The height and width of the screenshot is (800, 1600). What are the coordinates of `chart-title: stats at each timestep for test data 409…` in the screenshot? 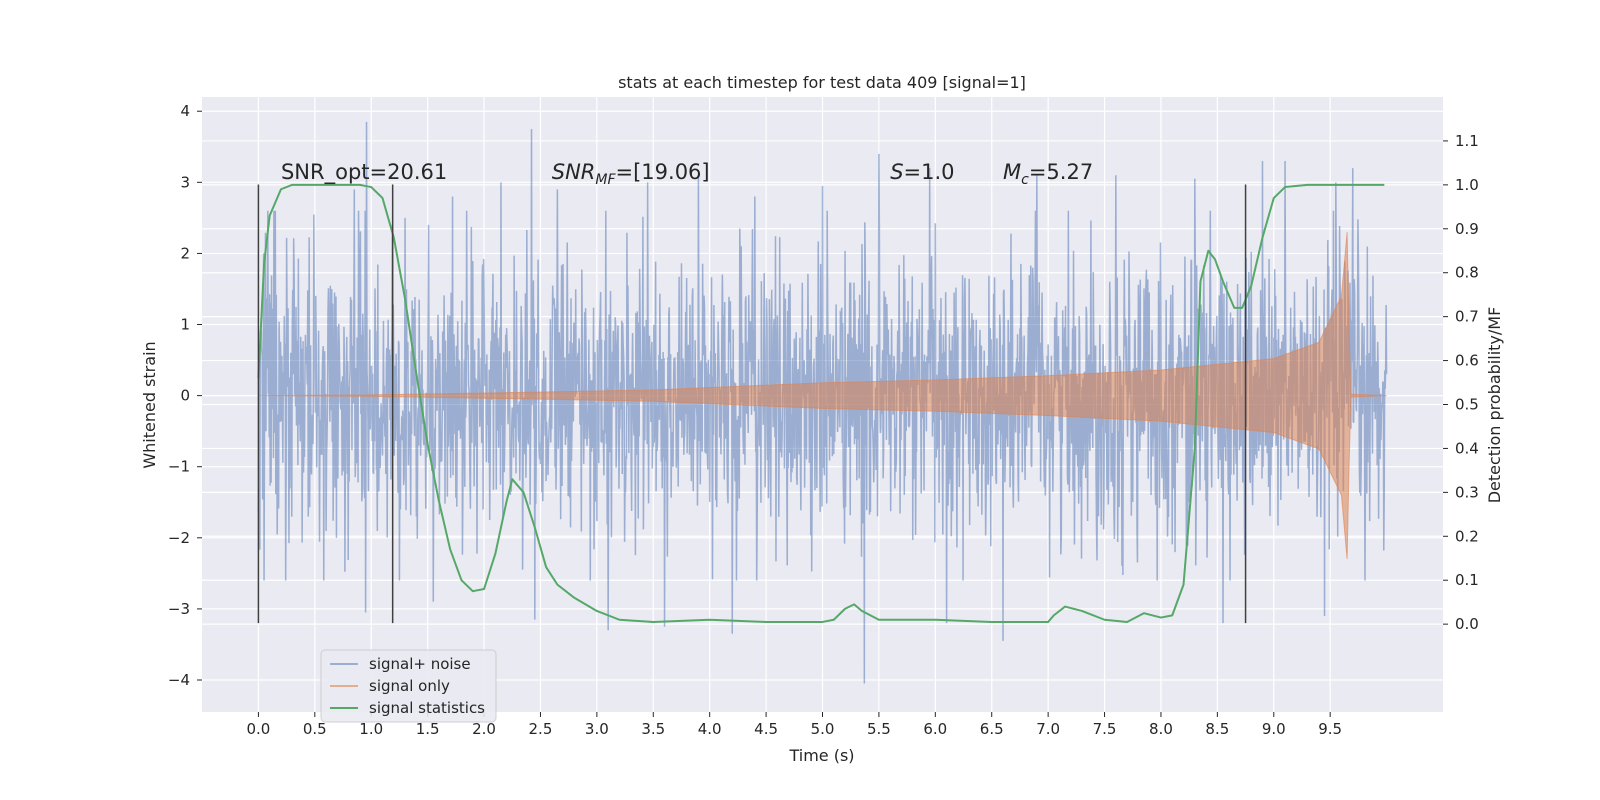 It's located at (822, 82).